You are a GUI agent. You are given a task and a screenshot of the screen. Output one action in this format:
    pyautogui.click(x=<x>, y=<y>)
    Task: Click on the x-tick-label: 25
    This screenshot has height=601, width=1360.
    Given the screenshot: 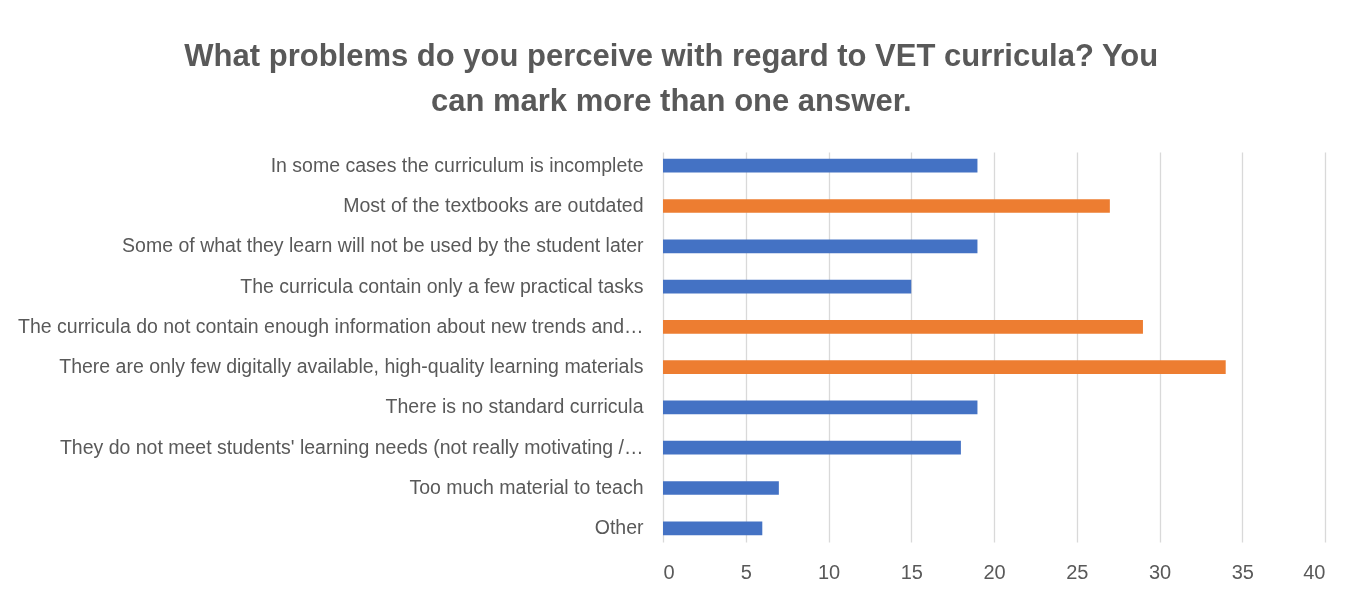 What is the action you would take?
    pyautogui.click(x=1077, y=571)
    